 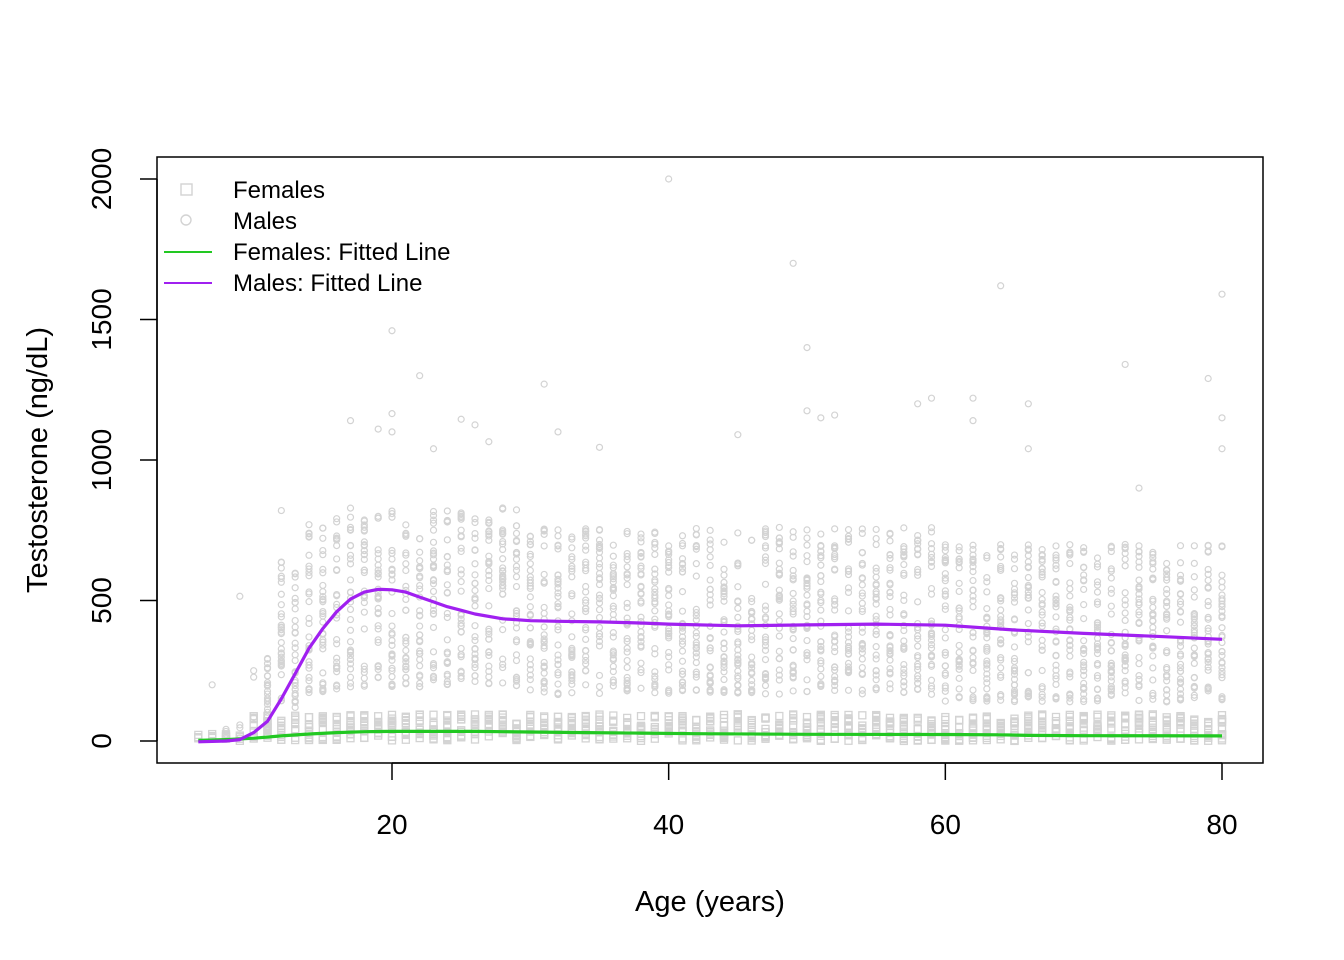 What do you see at coordinates (668, 824) in the screenshot?
I see `x-tick-label: 40` at bounding box center [668, 824].